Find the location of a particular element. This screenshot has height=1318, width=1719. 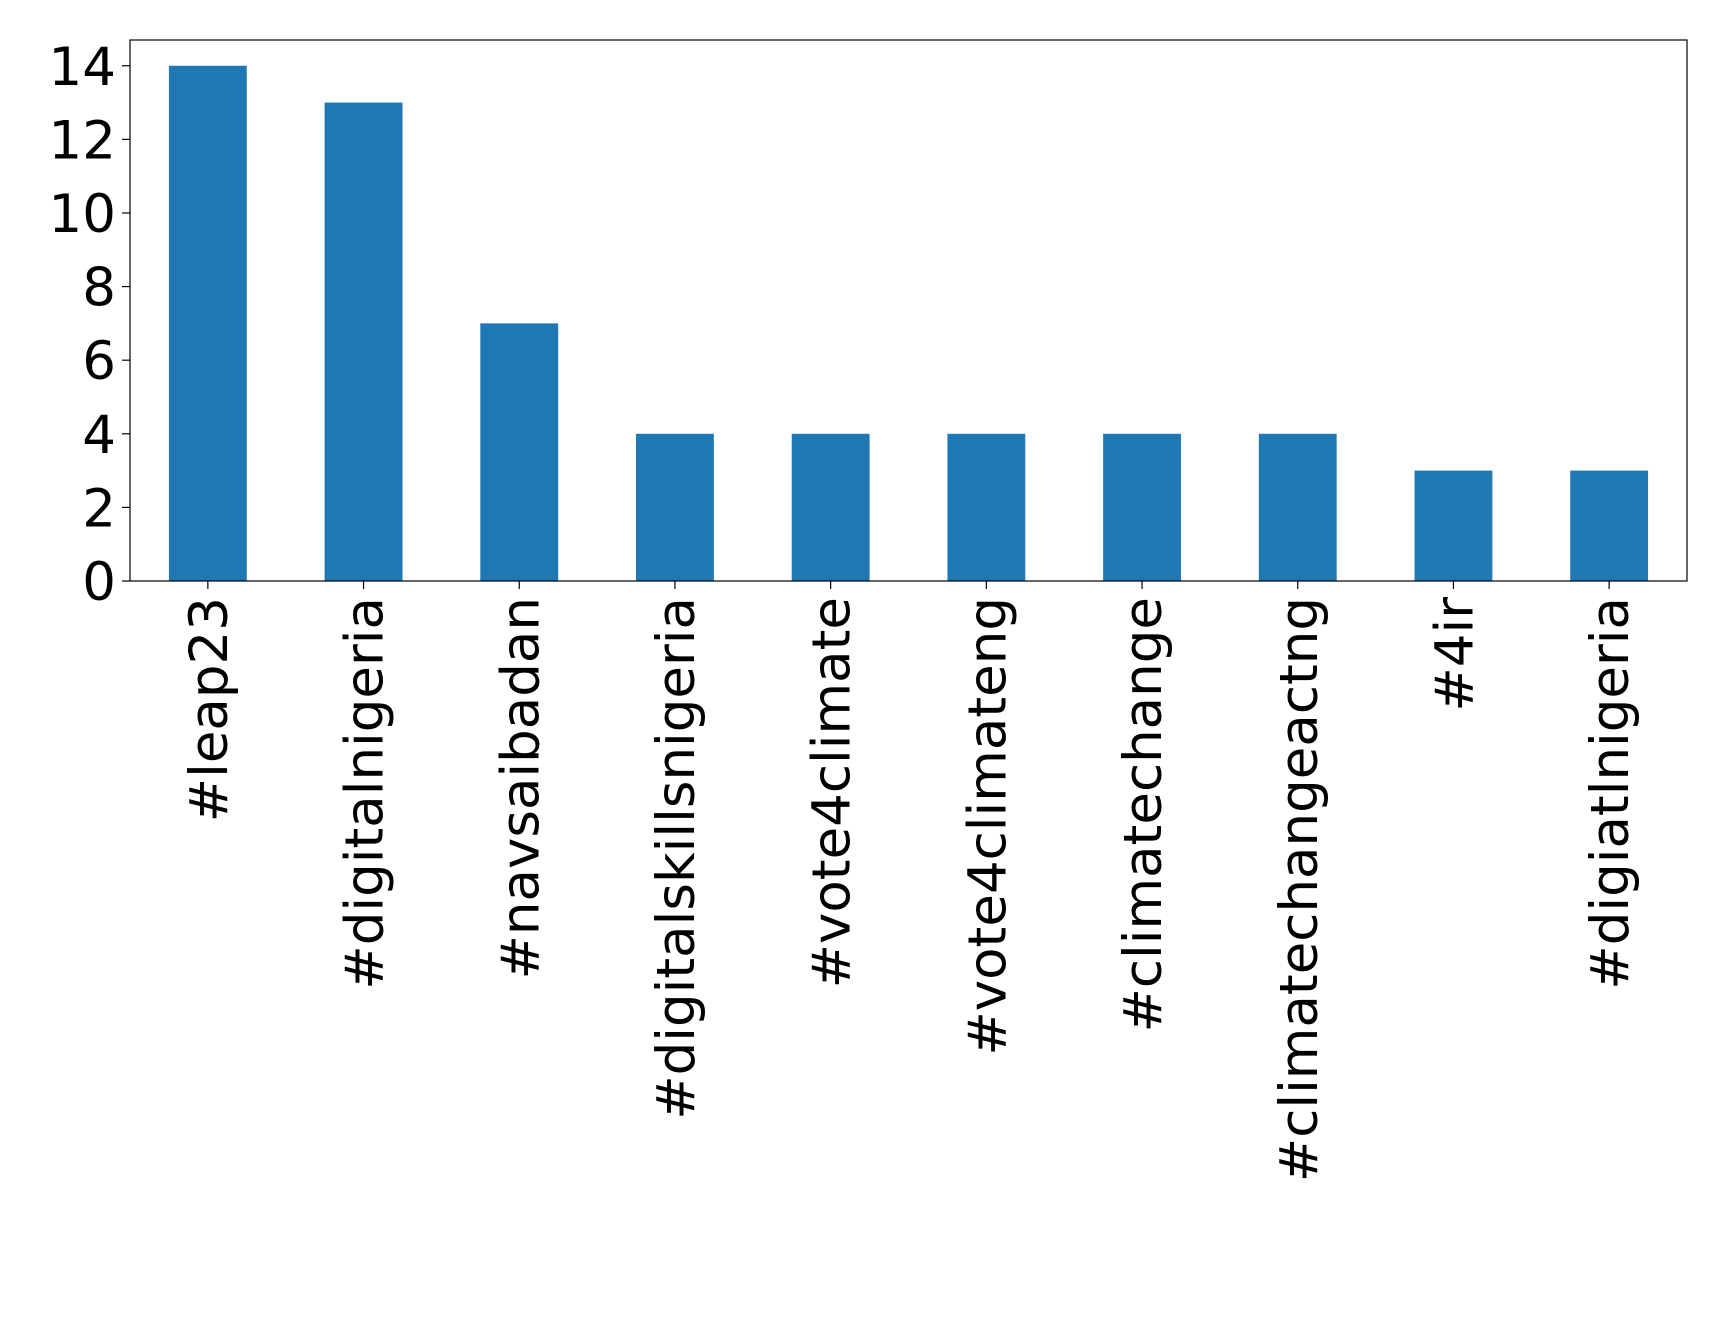

y-tick-label: 12 is located at coordinates (82, 140).